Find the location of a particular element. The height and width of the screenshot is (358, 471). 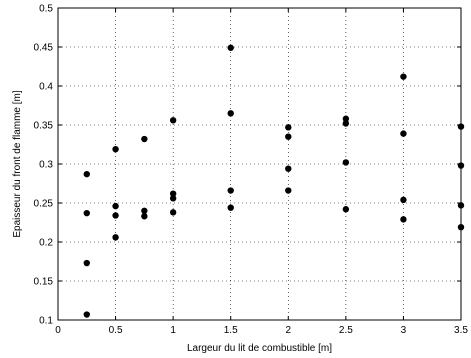

x-axis-label: Largeur du lit de combustible [m] is located at coordinates (259, 348).